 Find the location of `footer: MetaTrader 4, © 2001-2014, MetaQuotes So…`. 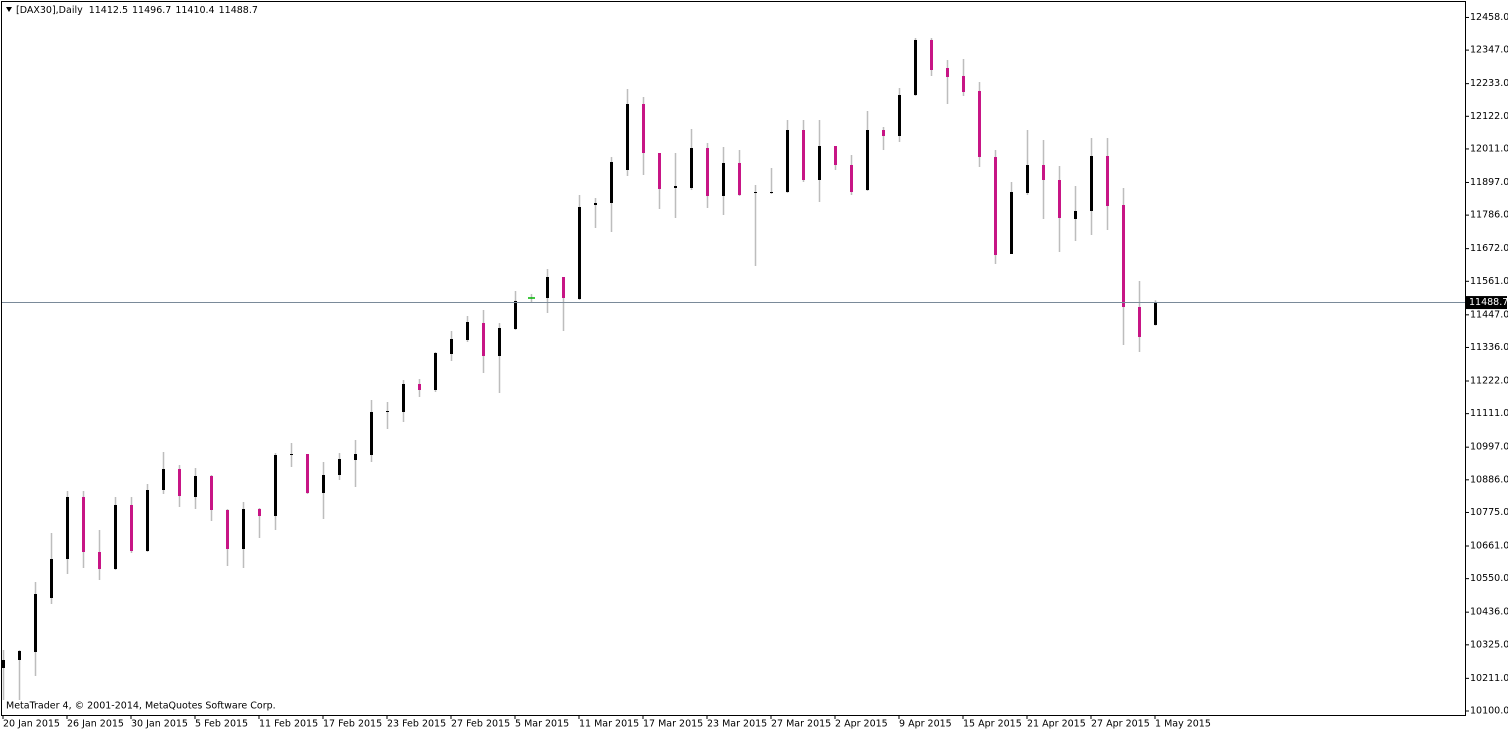

footer: MetaTrader 4, © 2001-2014, MetaQuotes So… is located at coordinates (141, 706).